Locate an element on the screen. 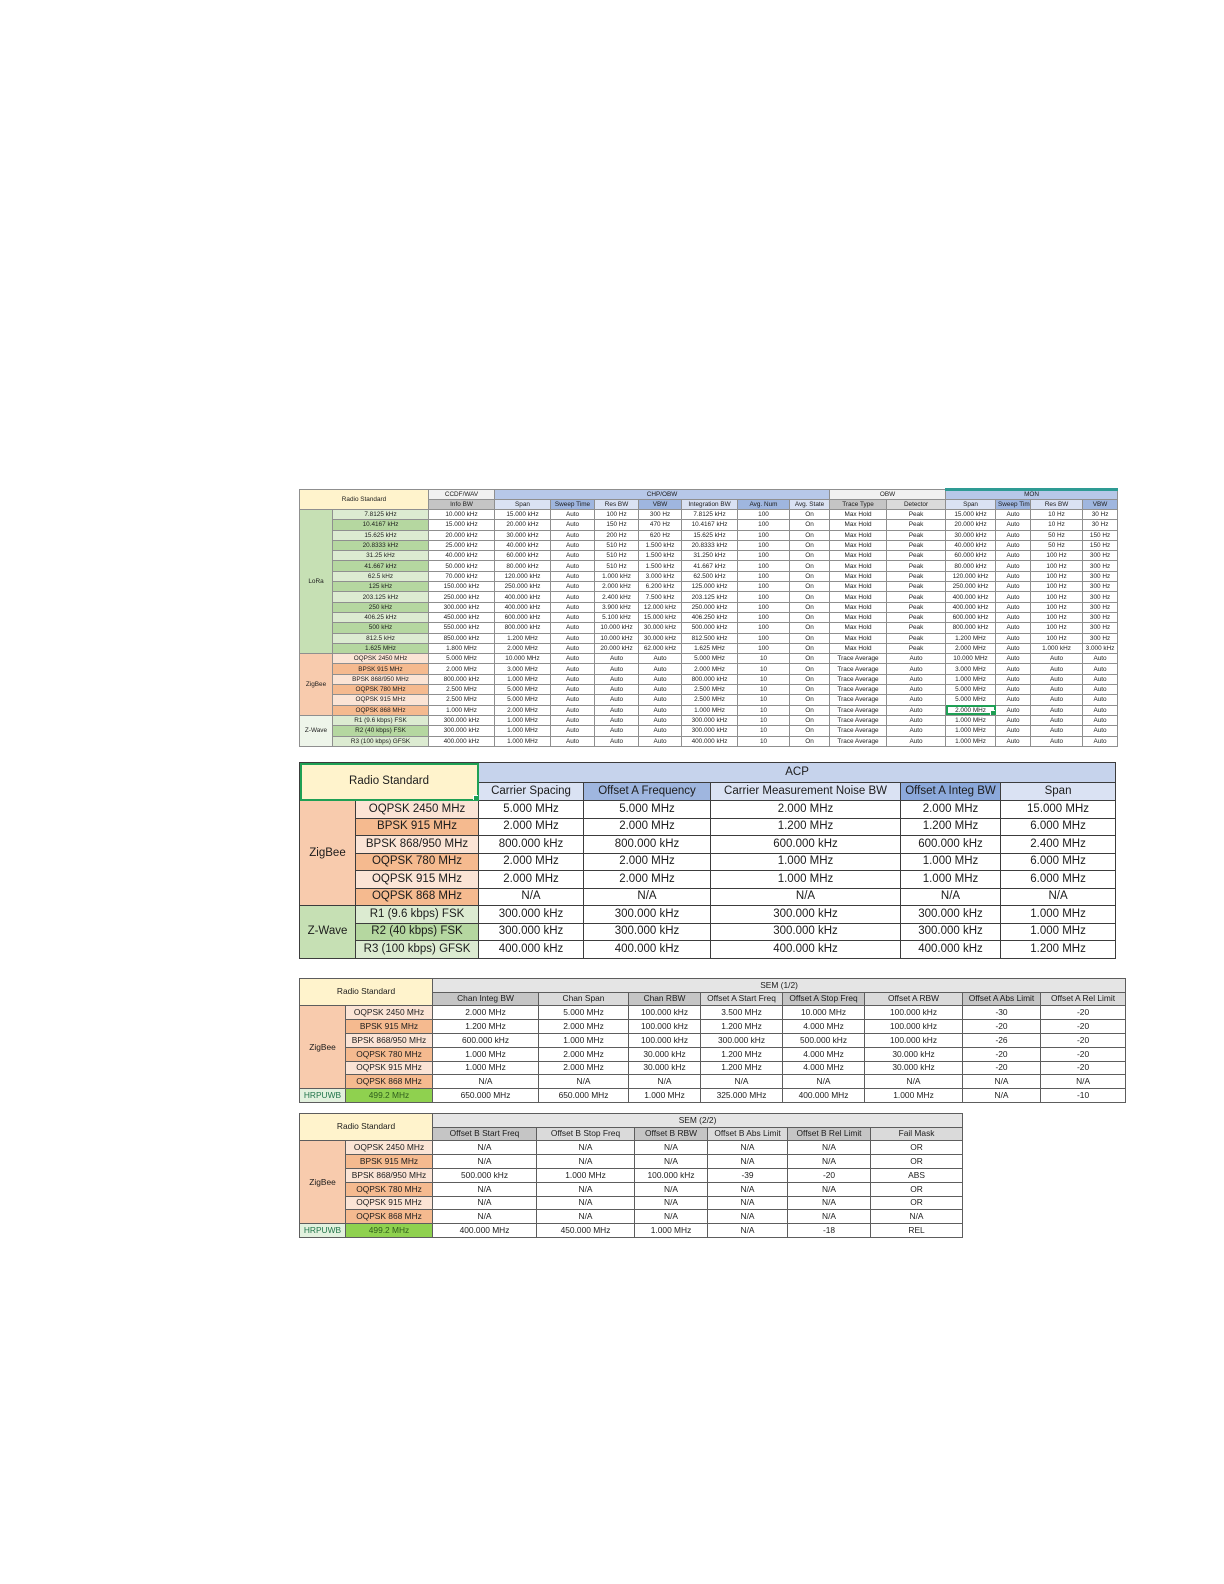  cell: 4.000 MHz is located at coordinates (824, 1026).